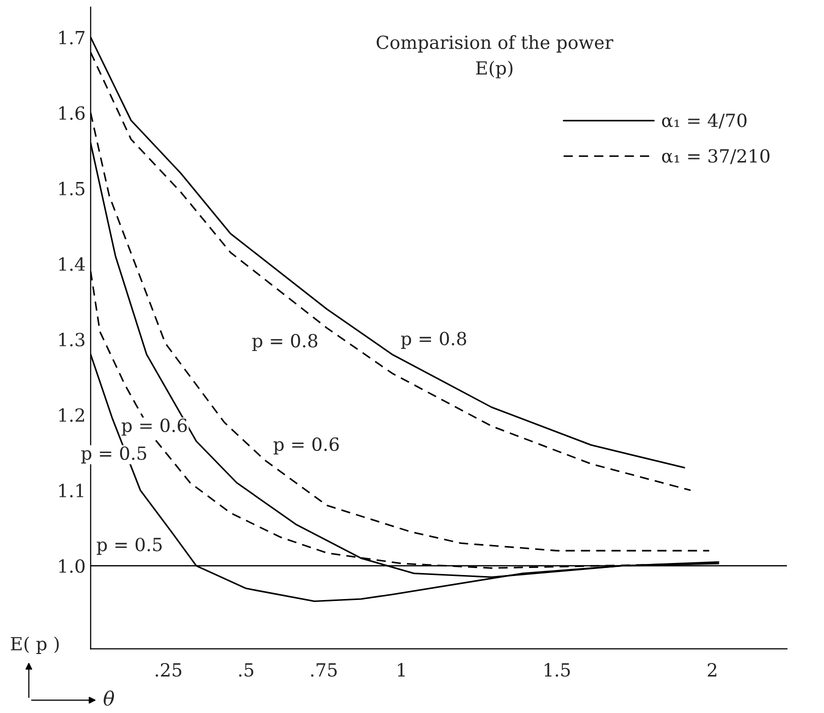  Describe the element at coordinates (494, 69) in the screenshot. I see `text: E(p)` at that location.